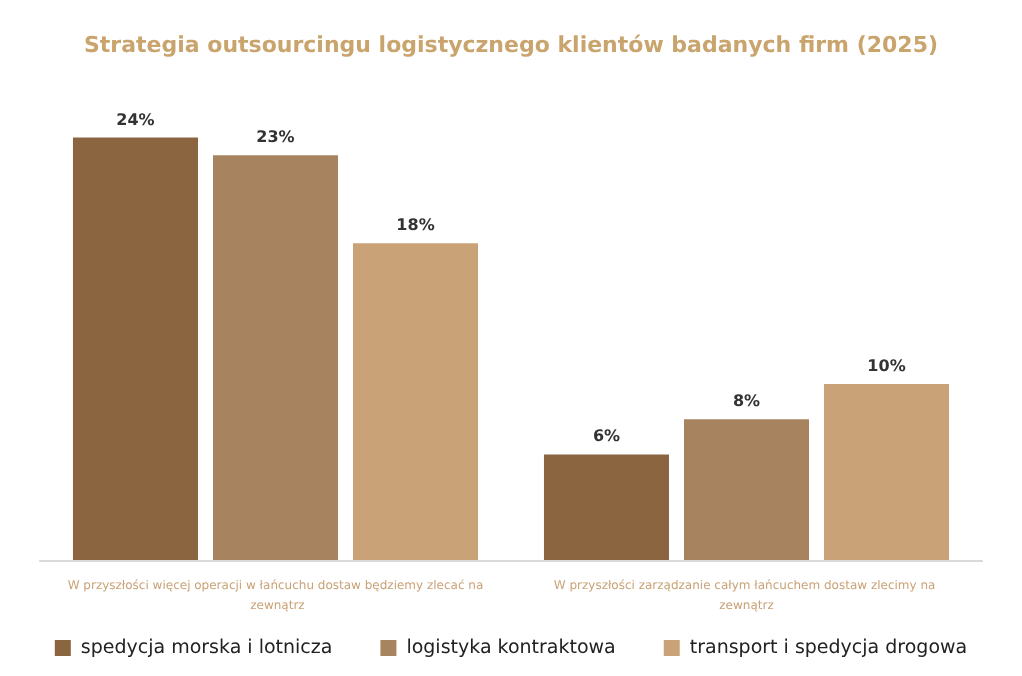 Image resolution: width=1022 pixels, height=676 pixels. I want to click on data-label: 8%, so click(746, 401).